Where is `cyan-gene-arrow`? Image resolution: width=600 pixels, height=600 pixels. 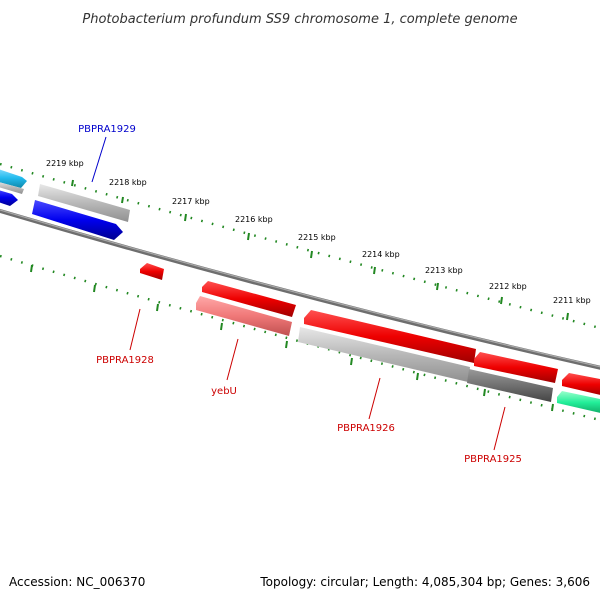 cyan-gene-arrow is located at coordinates (13, 178).